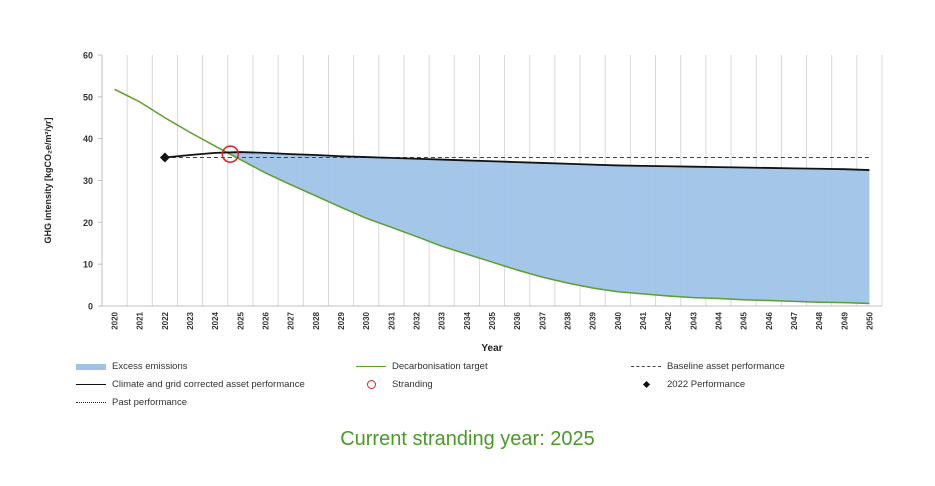 Image resolution: width=935 pixels, height=486 pixels. What do you see at coordinates (391, 320) in the screenshot?
I see `x-tick-label-2031: 2031` at bounding box center [391, 320].